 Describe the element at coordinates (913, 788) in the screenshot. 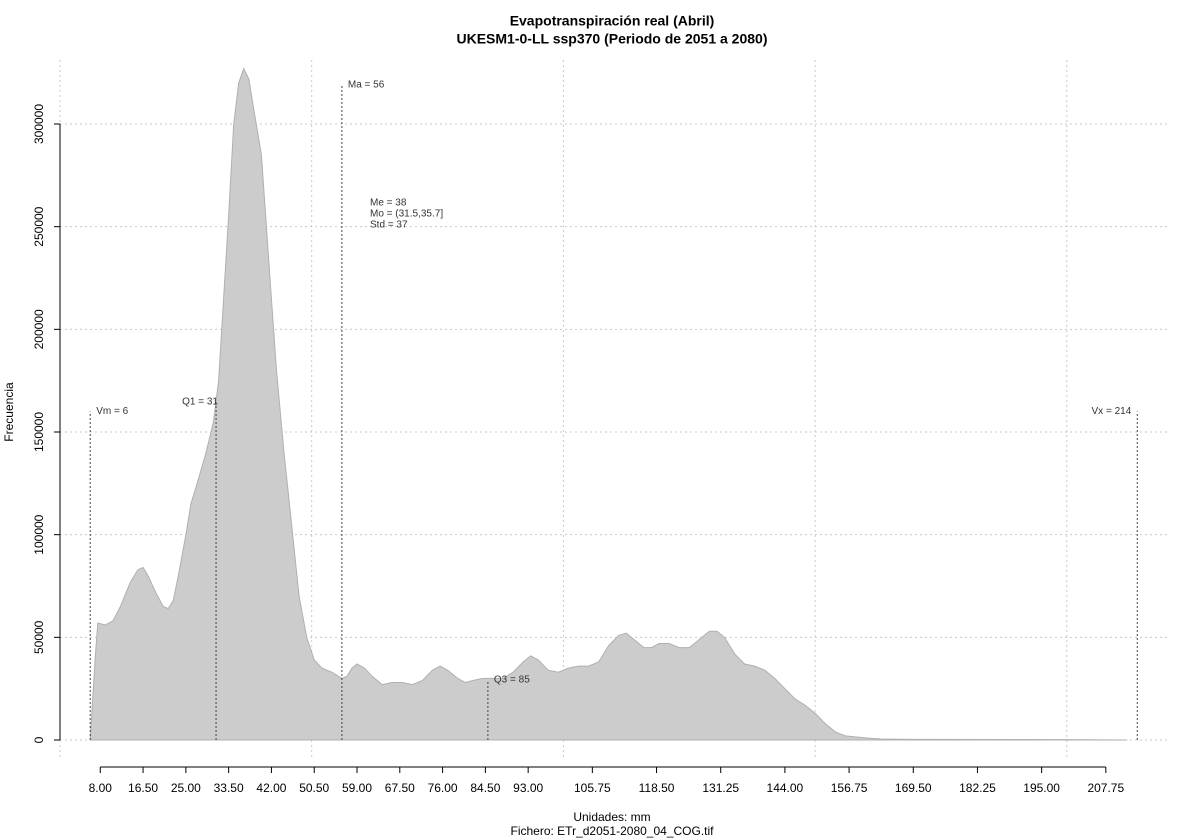

I see `x-tick-label: 169.50` at that location.